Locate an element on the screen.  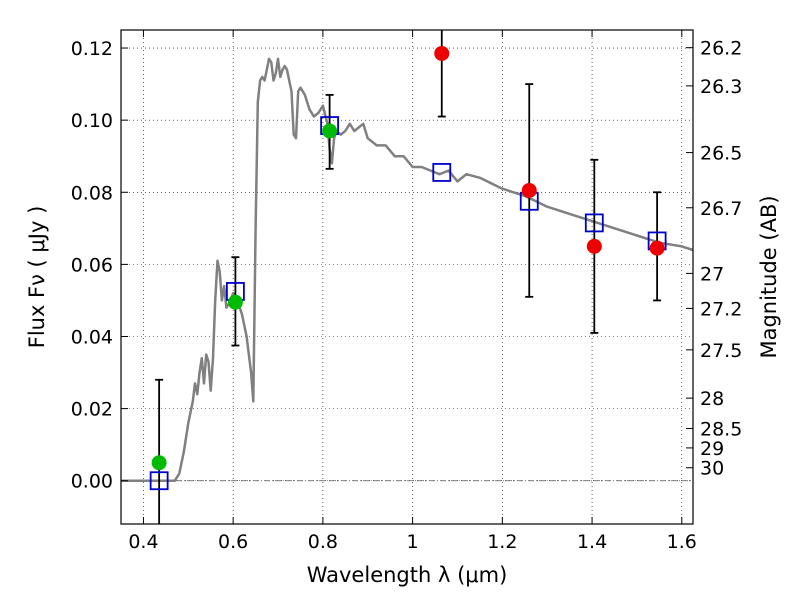
y-tick-label-0: 0.00 is located at coordinates (92, 482).